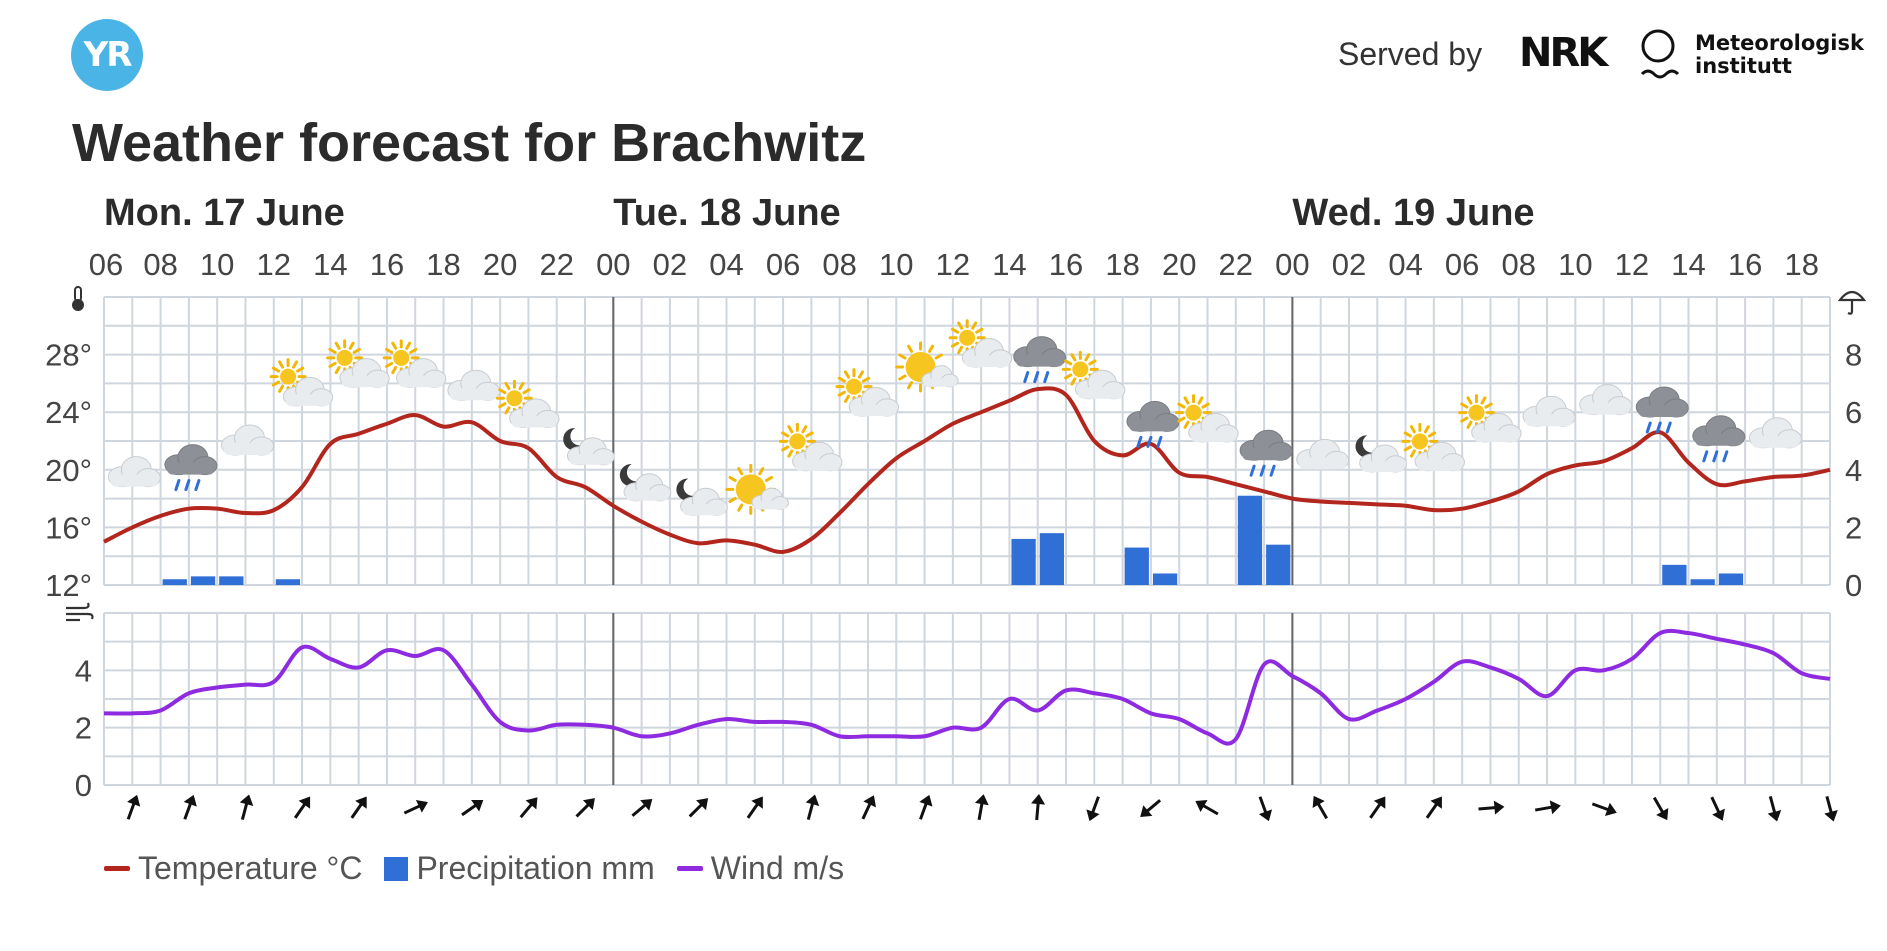 This screenshot has width=1887, height=951. I want to click on legend-wind-swatch, so click(689, 868).